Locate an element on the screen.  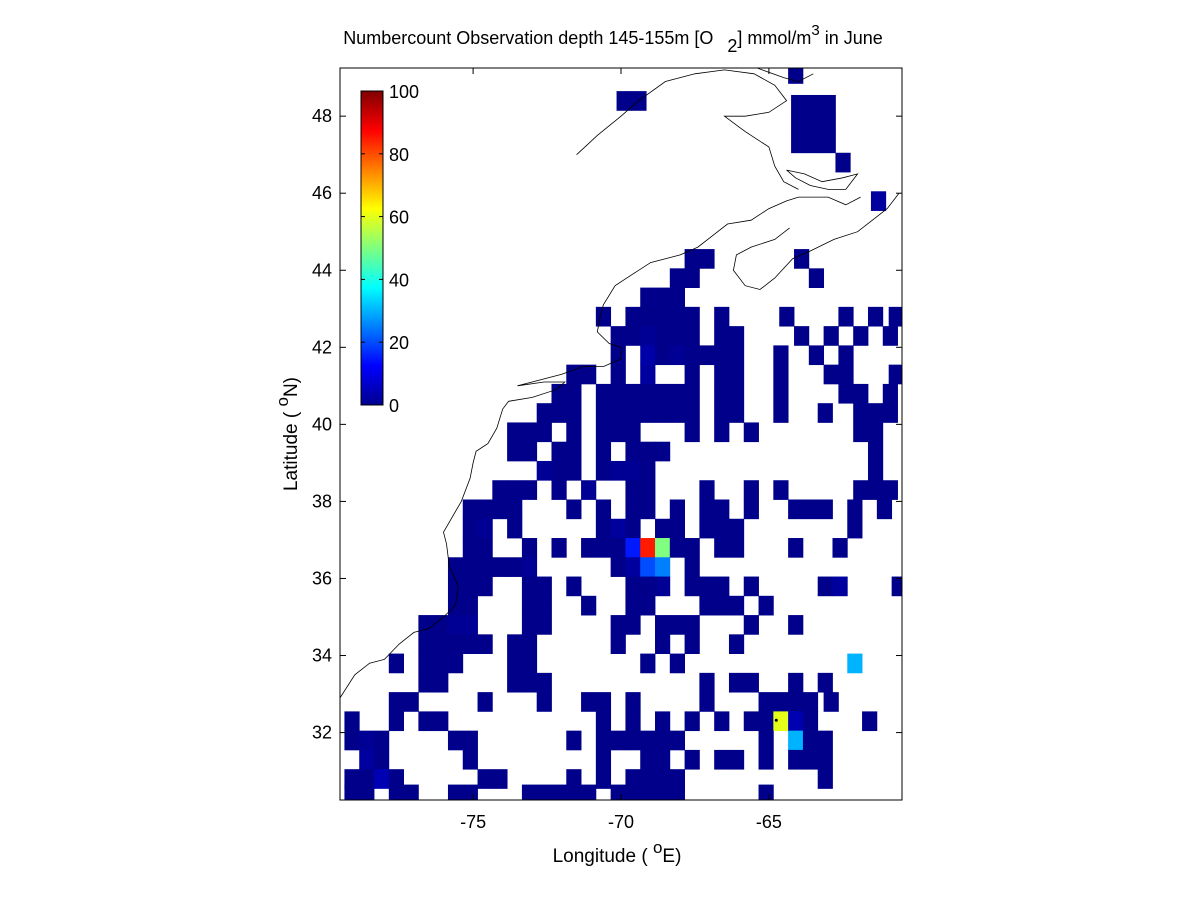
coastline is located at coordinates (687, 129).